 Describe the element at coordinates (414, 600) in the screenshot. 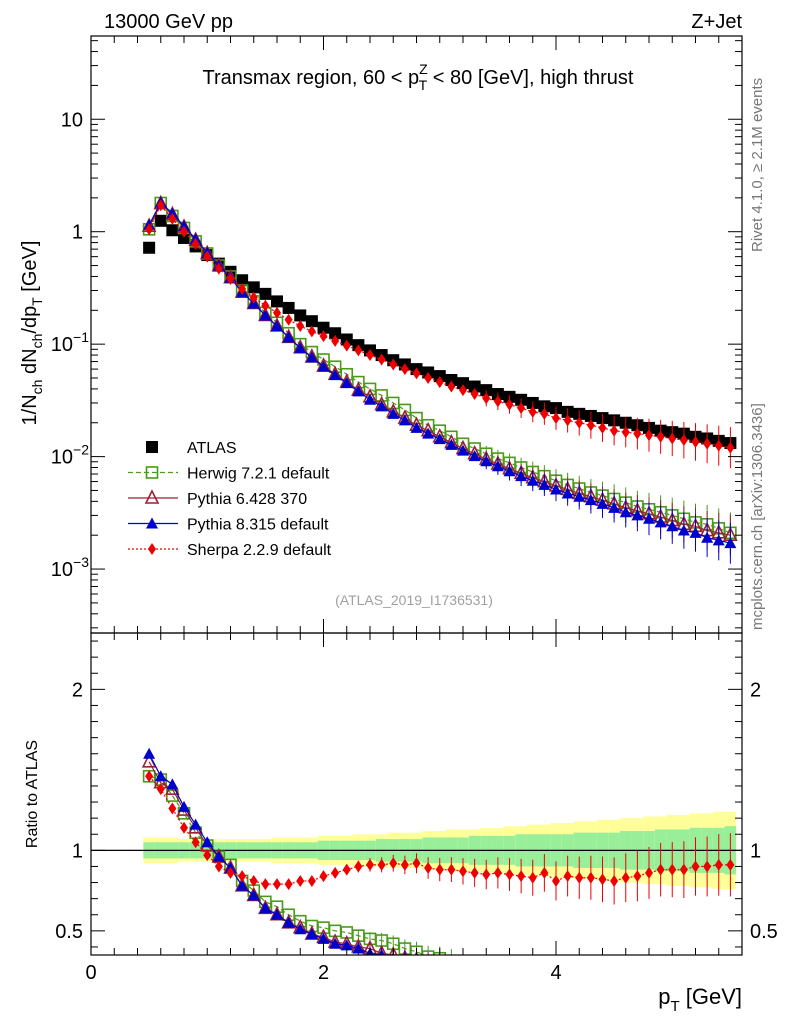

I see `analysis-watermark: (ATLAS_2019_I1736531)` at that location.